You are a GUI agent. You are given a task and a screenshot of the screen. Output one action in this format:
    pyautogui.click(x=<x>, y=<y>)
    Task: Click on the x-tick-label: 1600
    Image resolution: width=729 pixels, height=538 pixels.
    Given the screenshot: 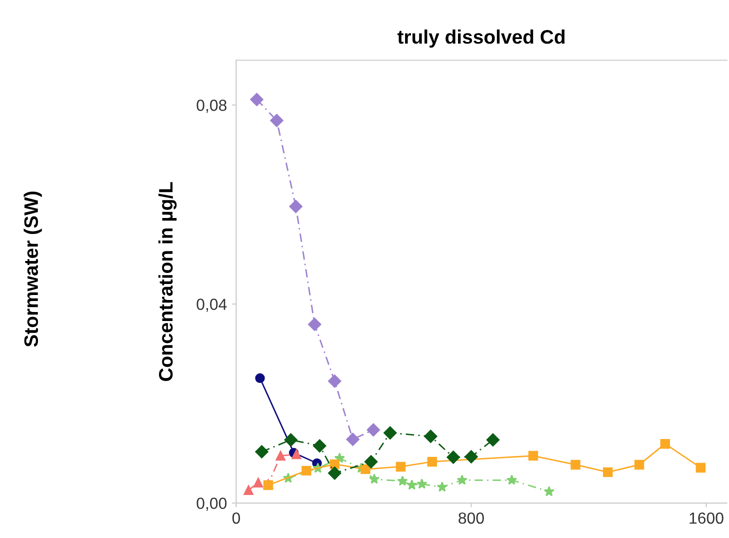 What is the action you would take?
    pyautogui.click(x=707, y=518)
    